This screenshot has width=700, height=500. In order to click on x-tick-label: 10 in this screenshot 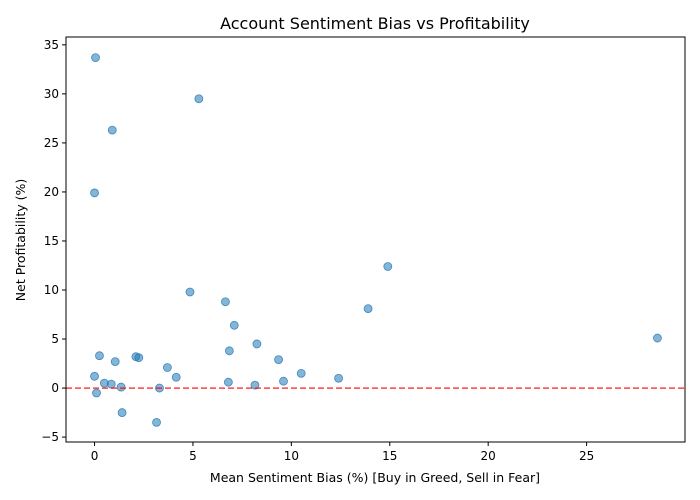, I will do `click(291, 456)`.